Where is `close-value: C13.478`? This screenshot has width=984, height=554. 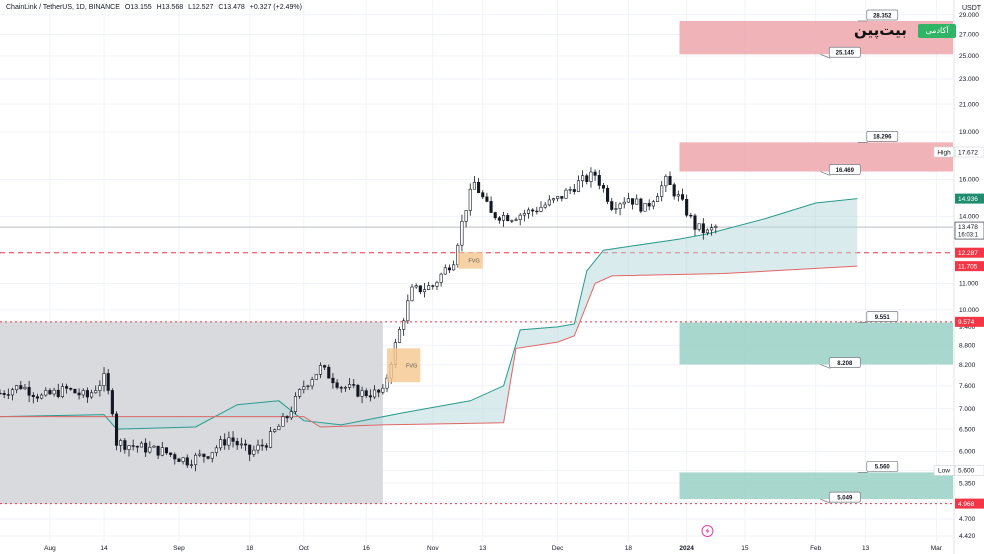 close-value: C13.478 is located at coordinates (231, 7).